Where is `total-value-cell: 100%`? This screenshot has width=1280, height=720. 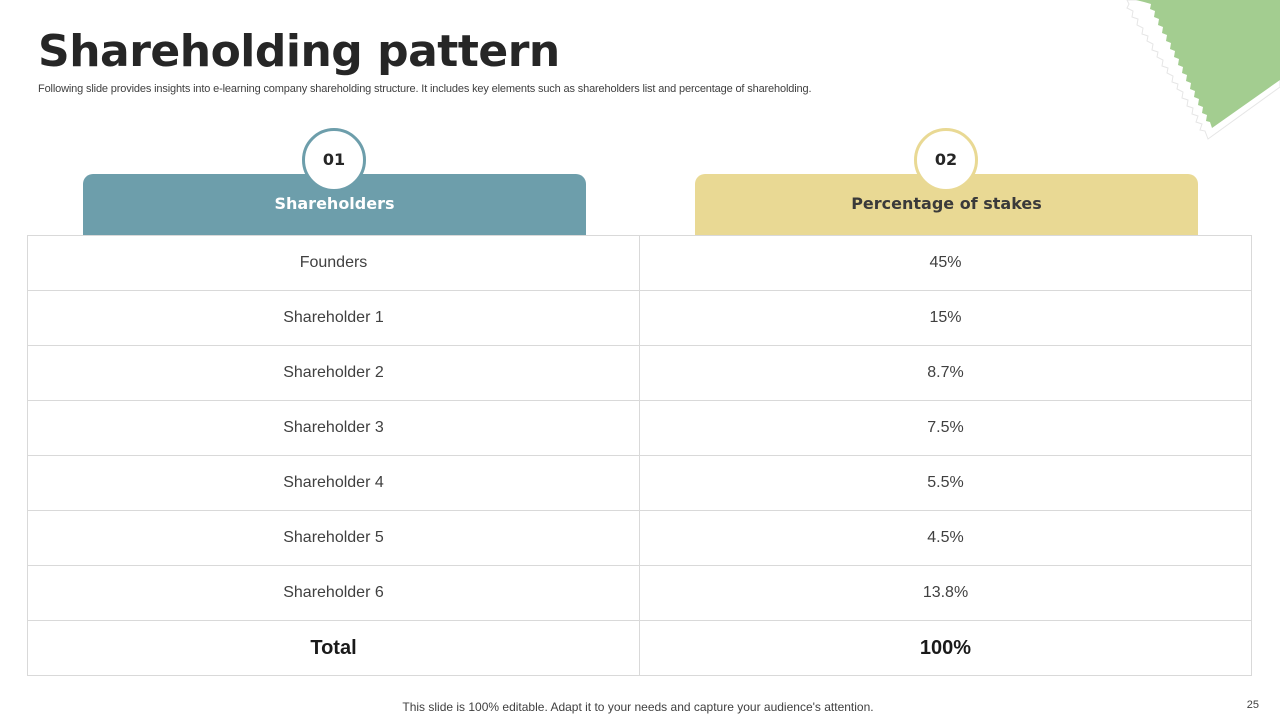
total-value-cell: 100% is located at coordinates (945, 648).